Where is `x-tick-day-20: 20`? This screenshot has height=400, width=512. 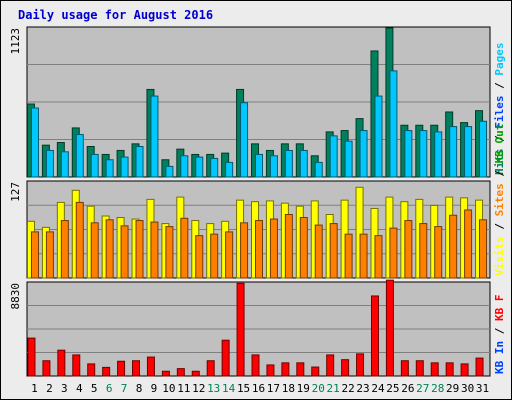
x-tick-day-20: 20 is located at coordinates (318, 388).